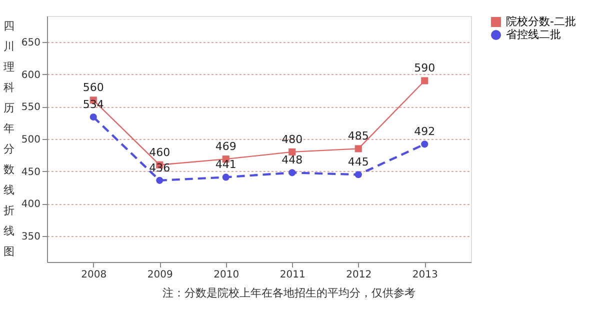  I want to click on data-label: 460, so click(159, 152).